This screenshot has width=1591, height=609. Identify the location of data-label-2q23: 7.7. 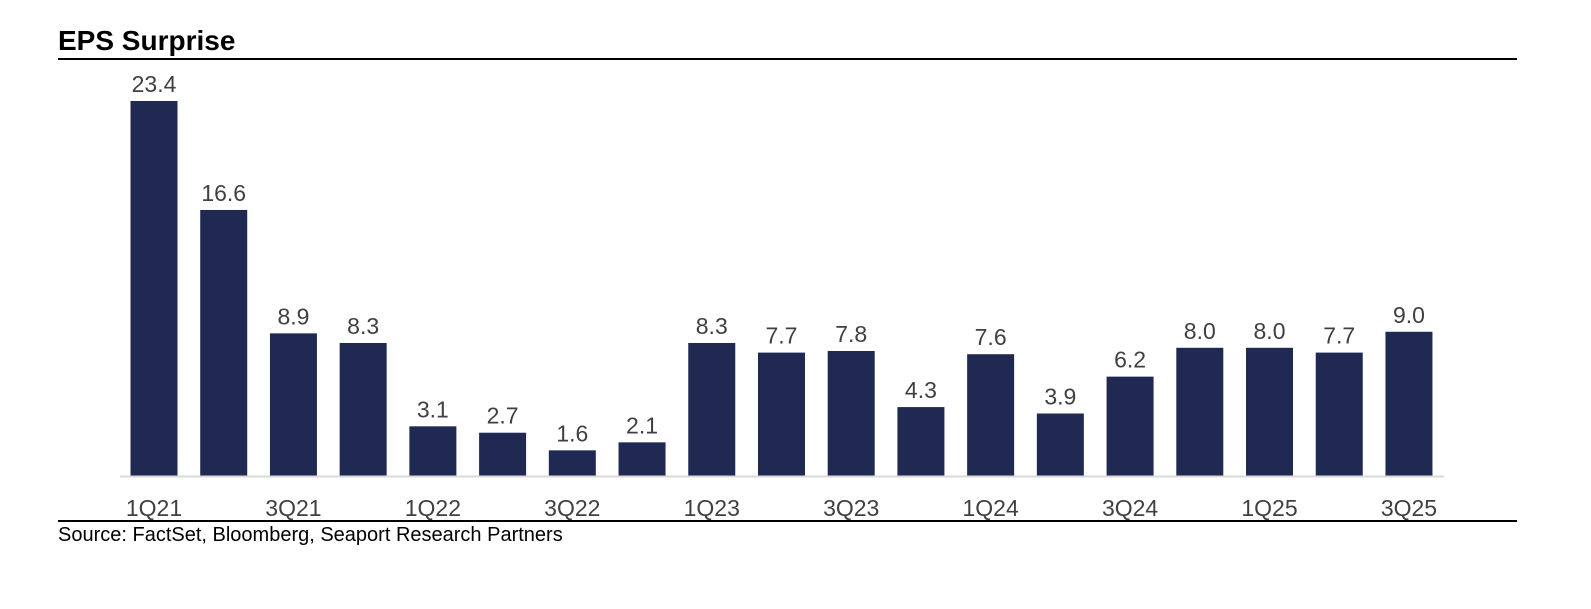
(781, 336).